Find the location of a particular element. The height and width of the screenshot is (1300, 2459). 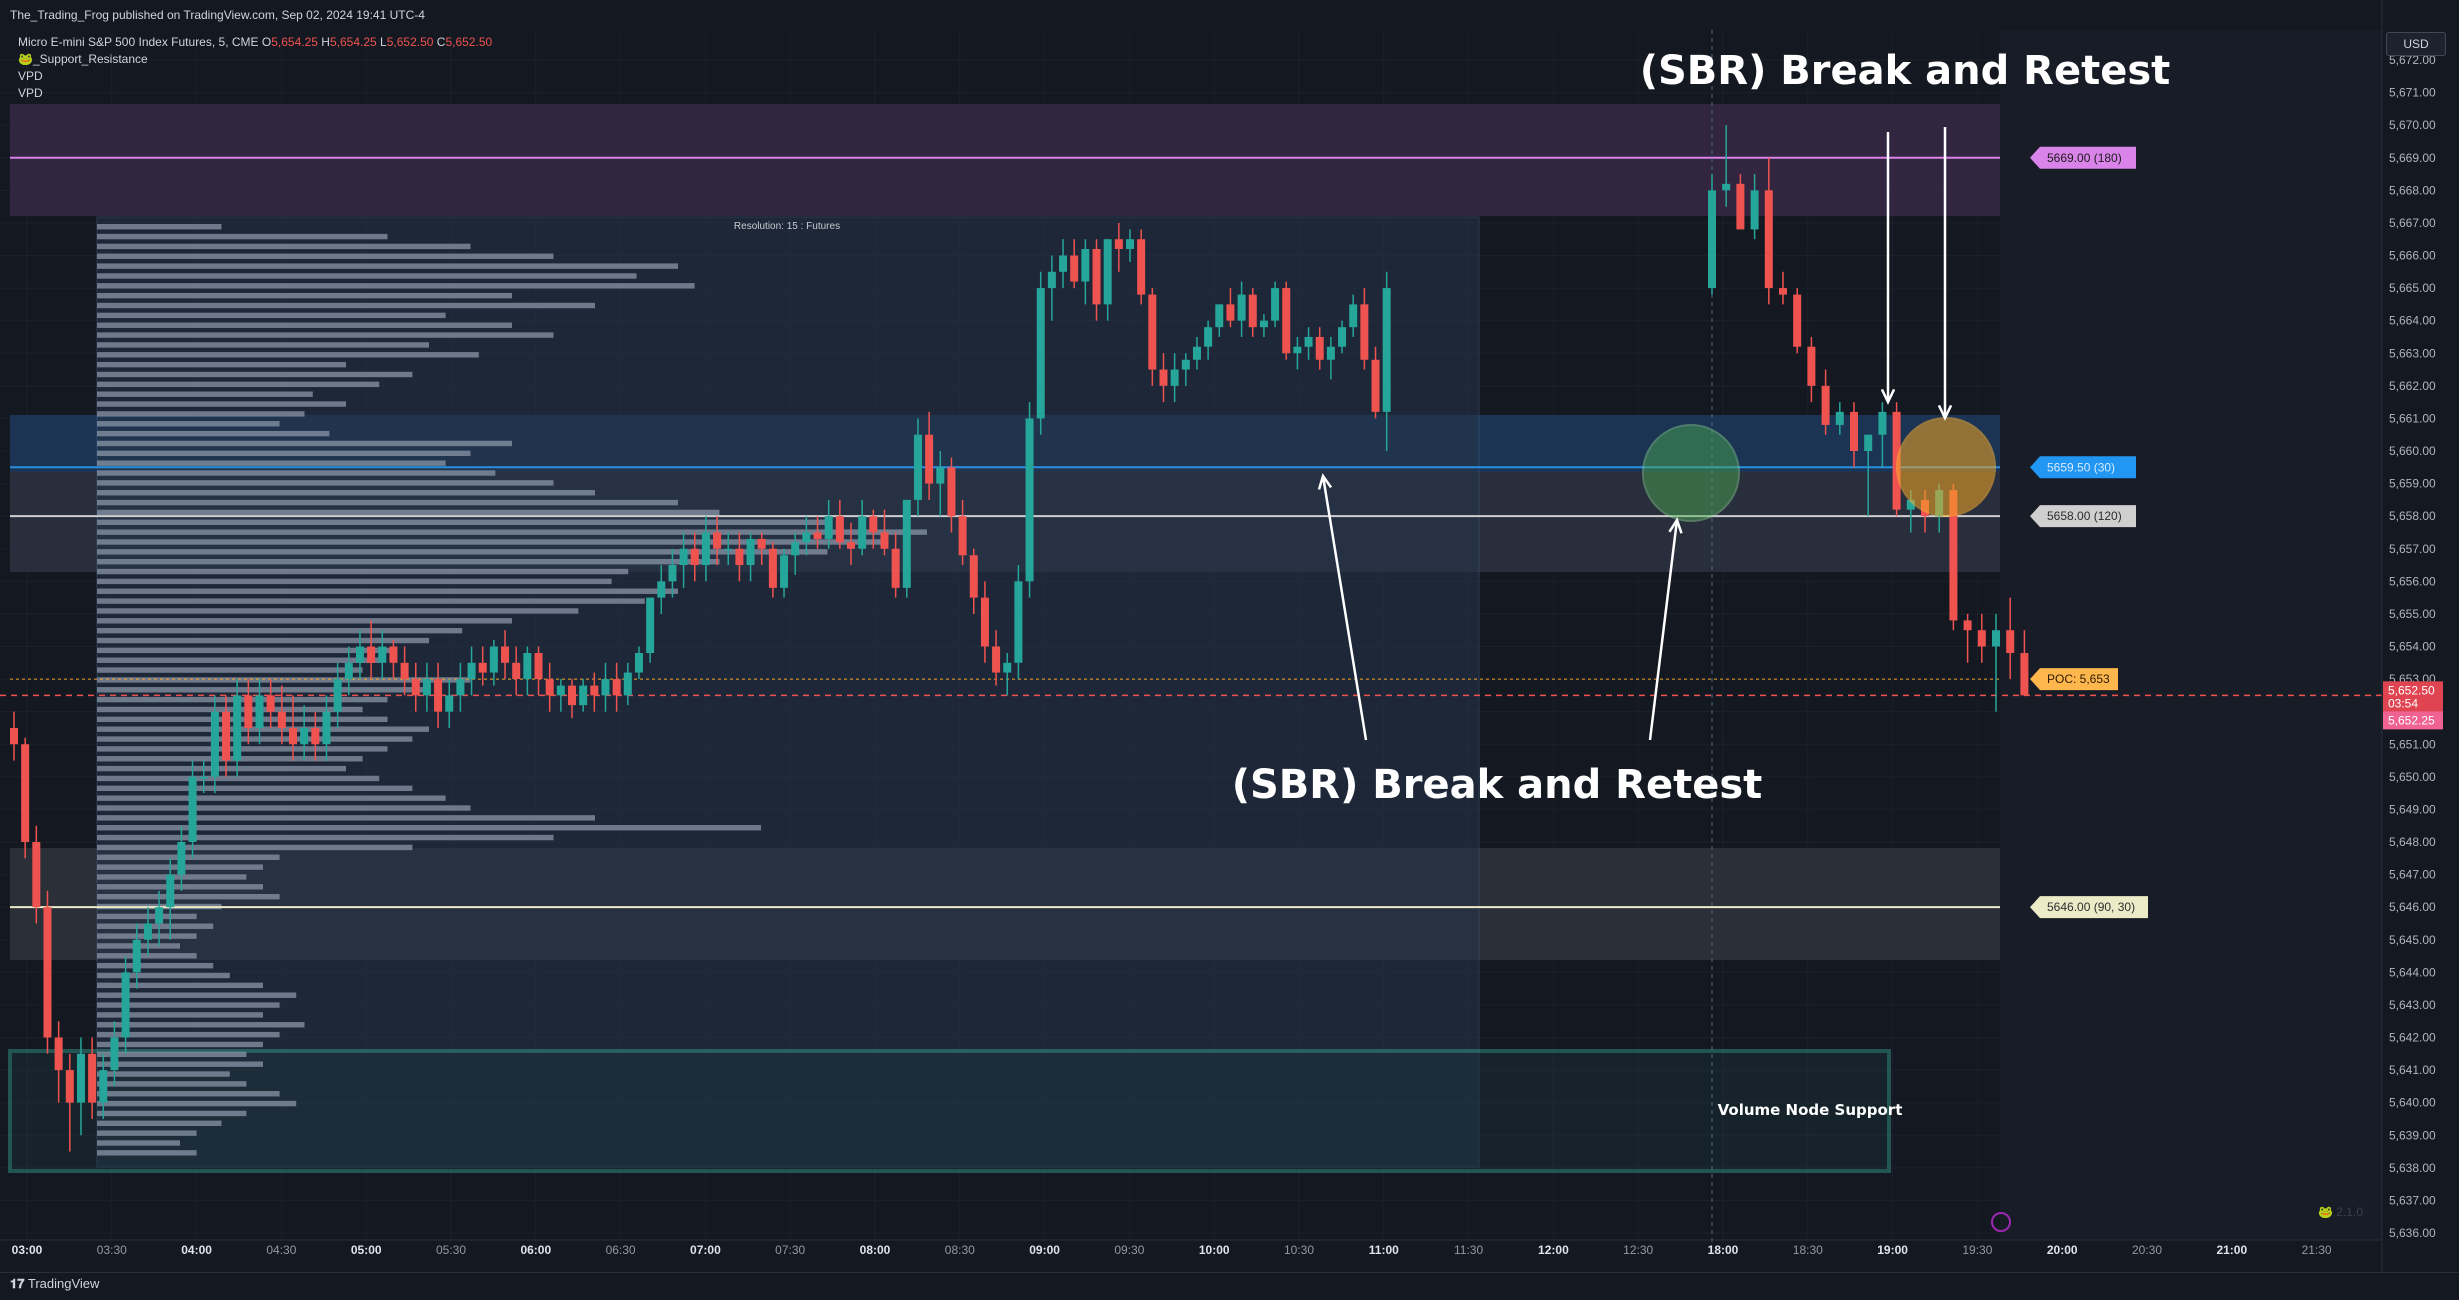

indicator-vpd-2: VPD is located at coordinates (30, 93).